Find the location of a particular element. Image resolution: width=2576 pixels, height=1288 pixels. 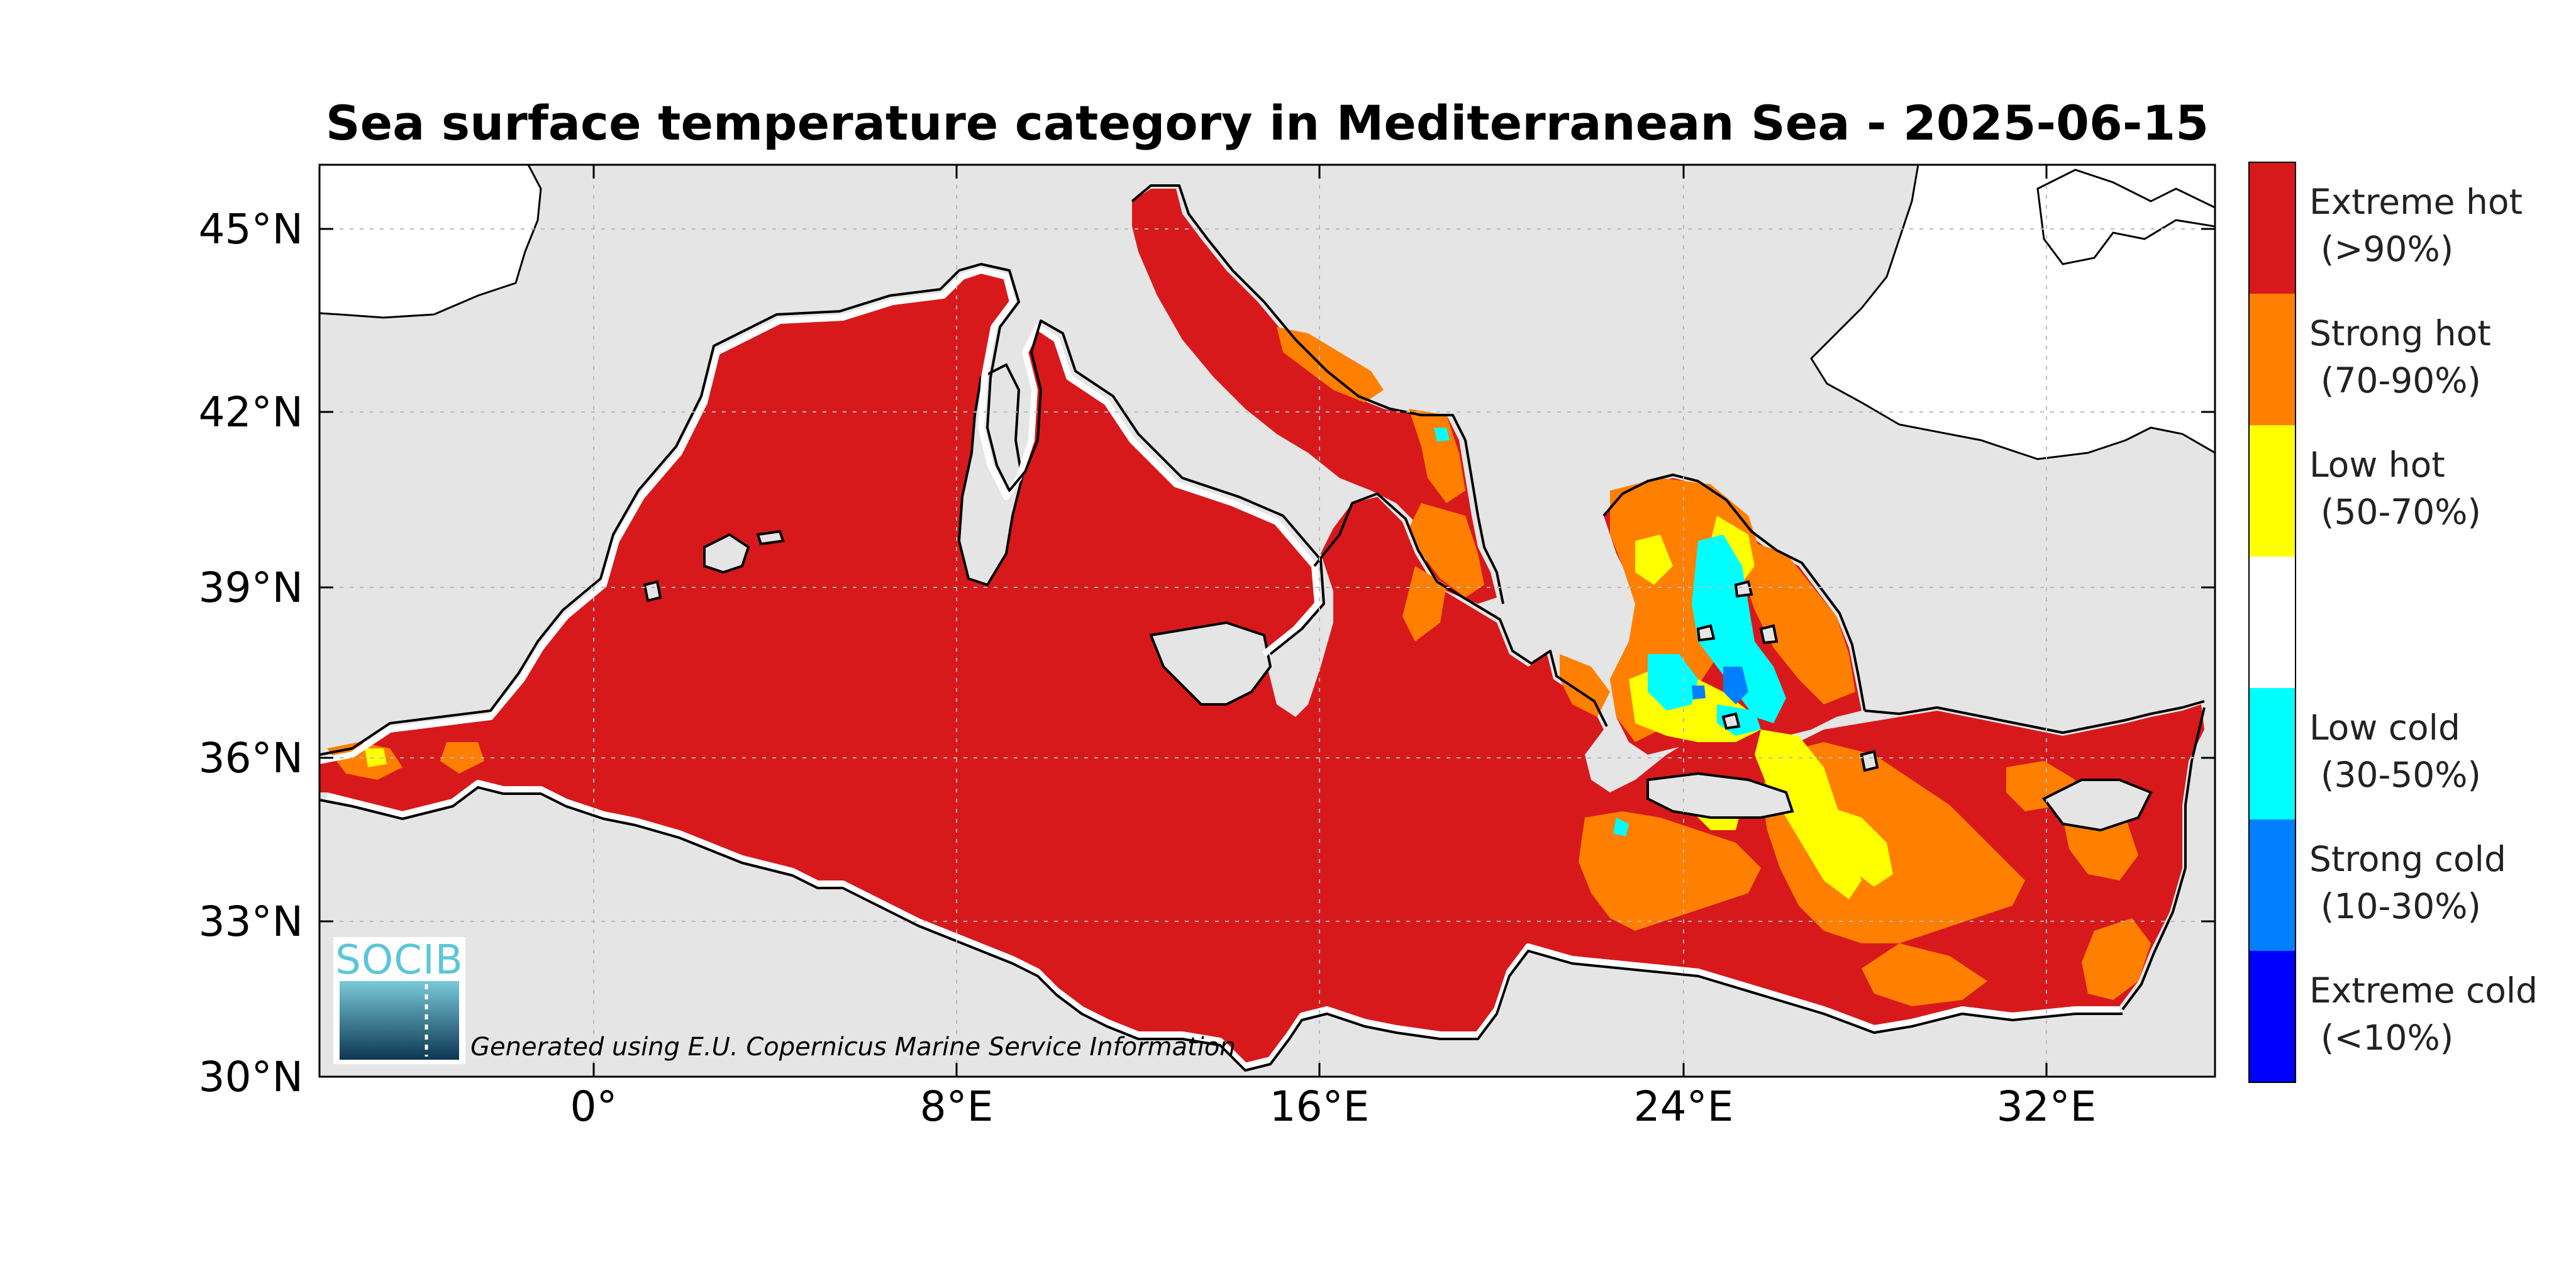

lon-label: 8°E is located at coordinates (957, 1106).